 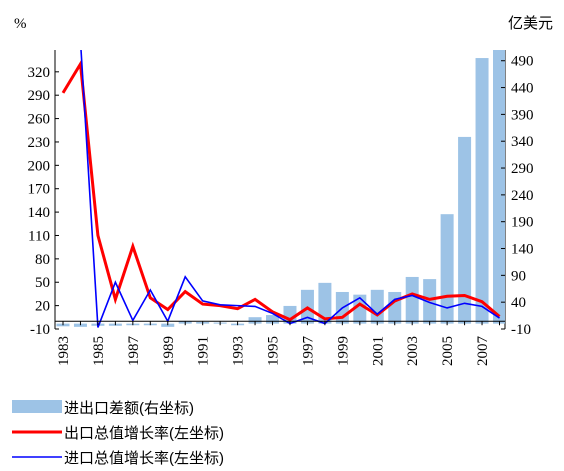 What do you see at coordinates (522, 250) in the screenshot?
I see `y2-tick-label: 140` at bounding box center [522, 250].